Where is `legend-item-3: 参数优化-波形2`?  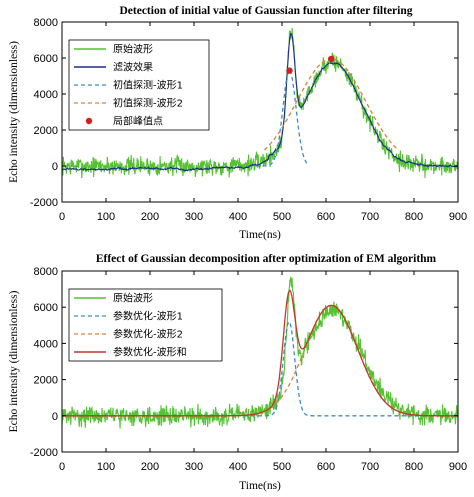
legend-item-3: 参数优化-波形2 is located at coordinates (128, 334).